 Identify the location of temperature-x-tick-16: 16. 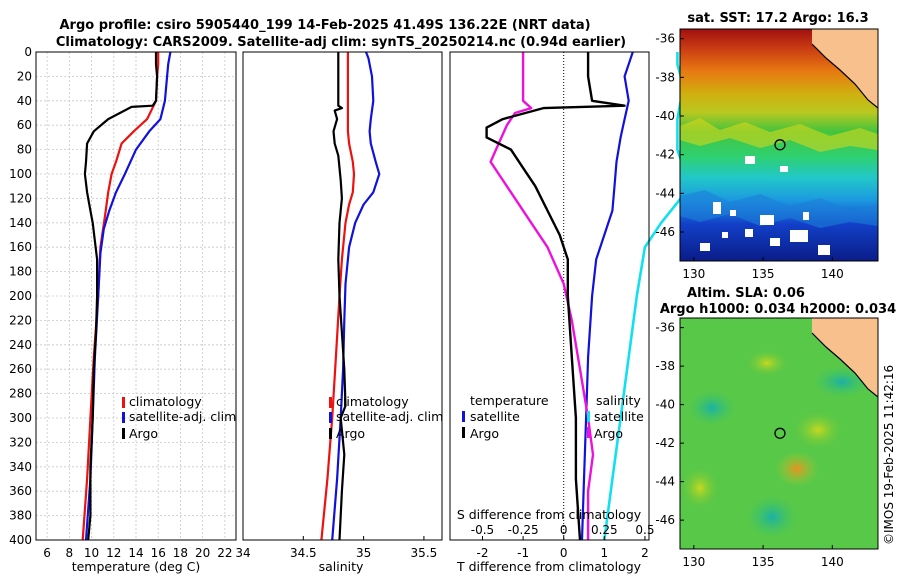
(158, 553).